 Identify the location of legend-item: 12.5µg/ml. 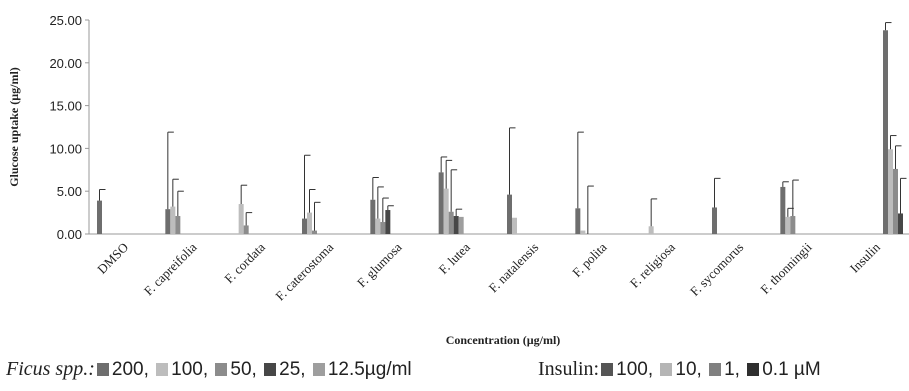
(362, 370).